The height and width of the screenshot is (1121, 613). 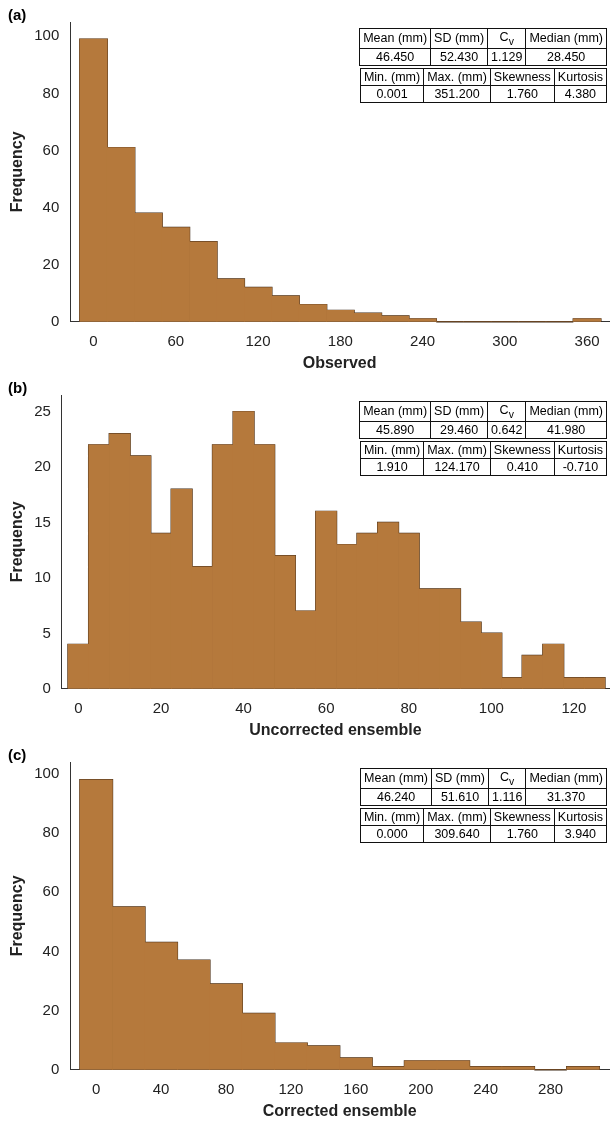 I want to click on x-tick-label: 20, so click(x=161, y=707).